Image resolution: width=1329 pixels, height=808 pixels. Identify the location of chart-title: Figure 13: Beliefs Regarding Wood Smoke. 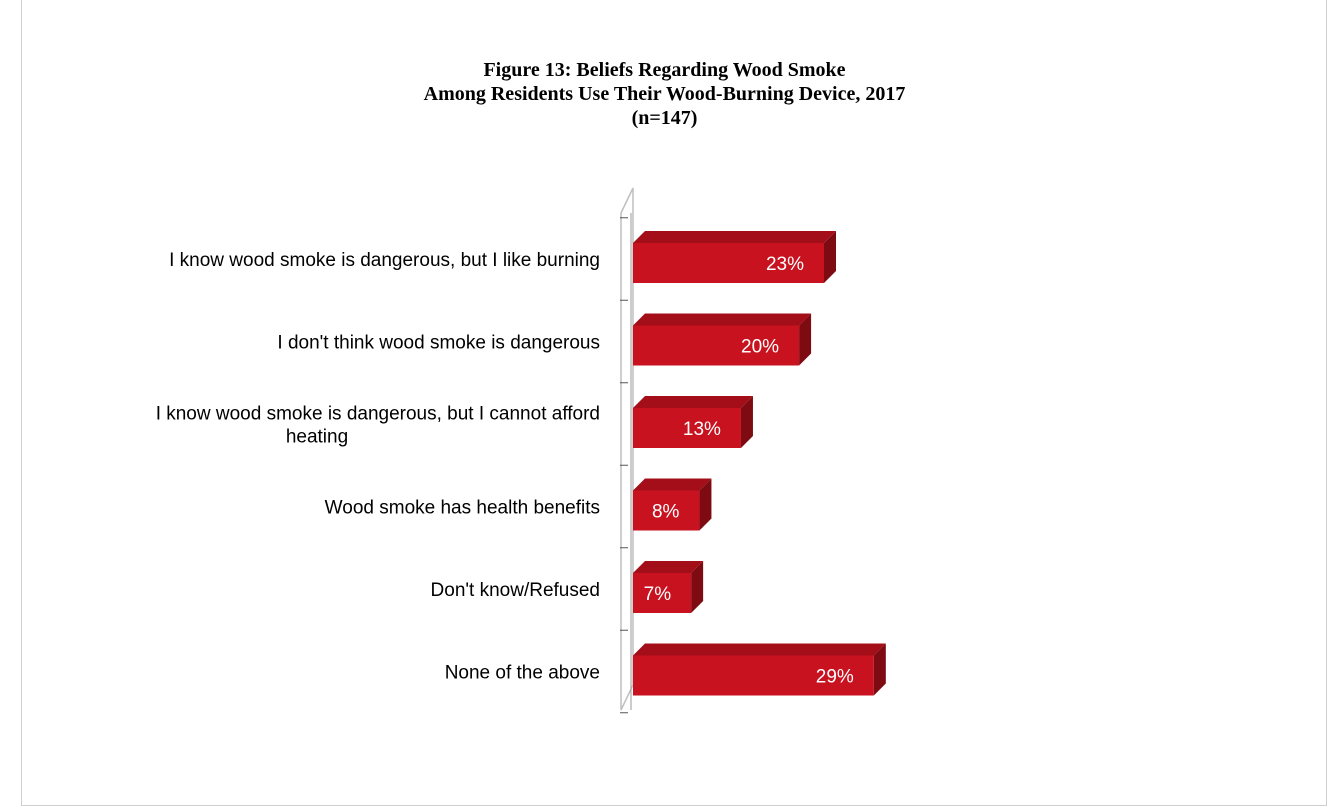
(664, 70).